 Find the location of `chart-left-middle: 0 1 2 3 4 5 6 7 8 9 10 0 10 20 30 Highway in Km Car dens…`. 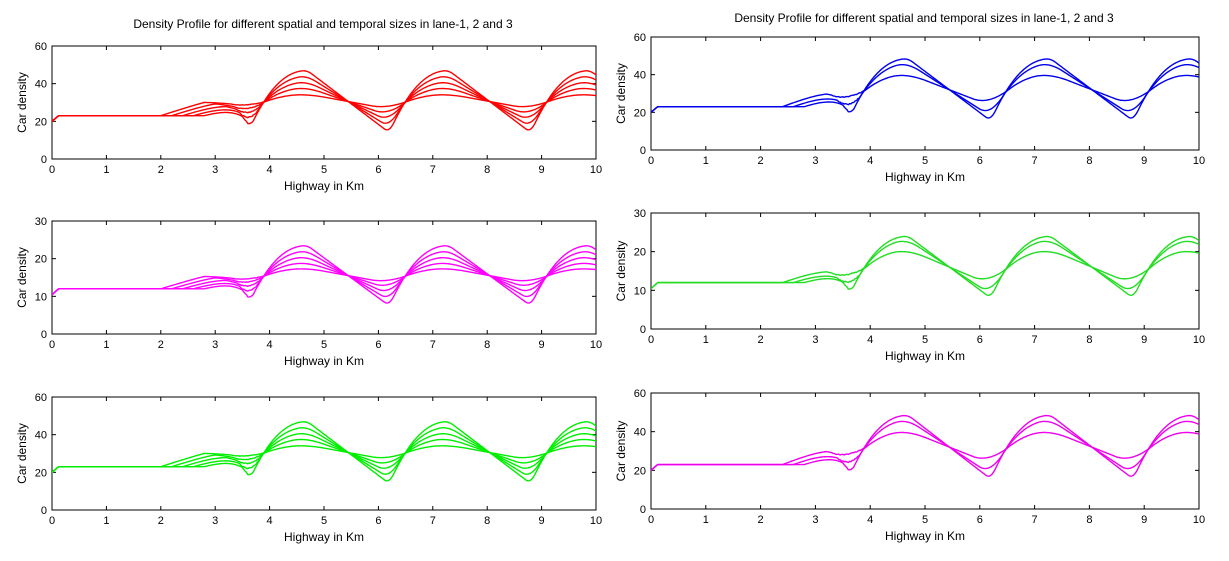

chart-left-middle: 0 1 2 3 4 5 6 7 8 9 10 0 10 20 30 Highway in Km Car dens… is located at coordinates (308, 292).